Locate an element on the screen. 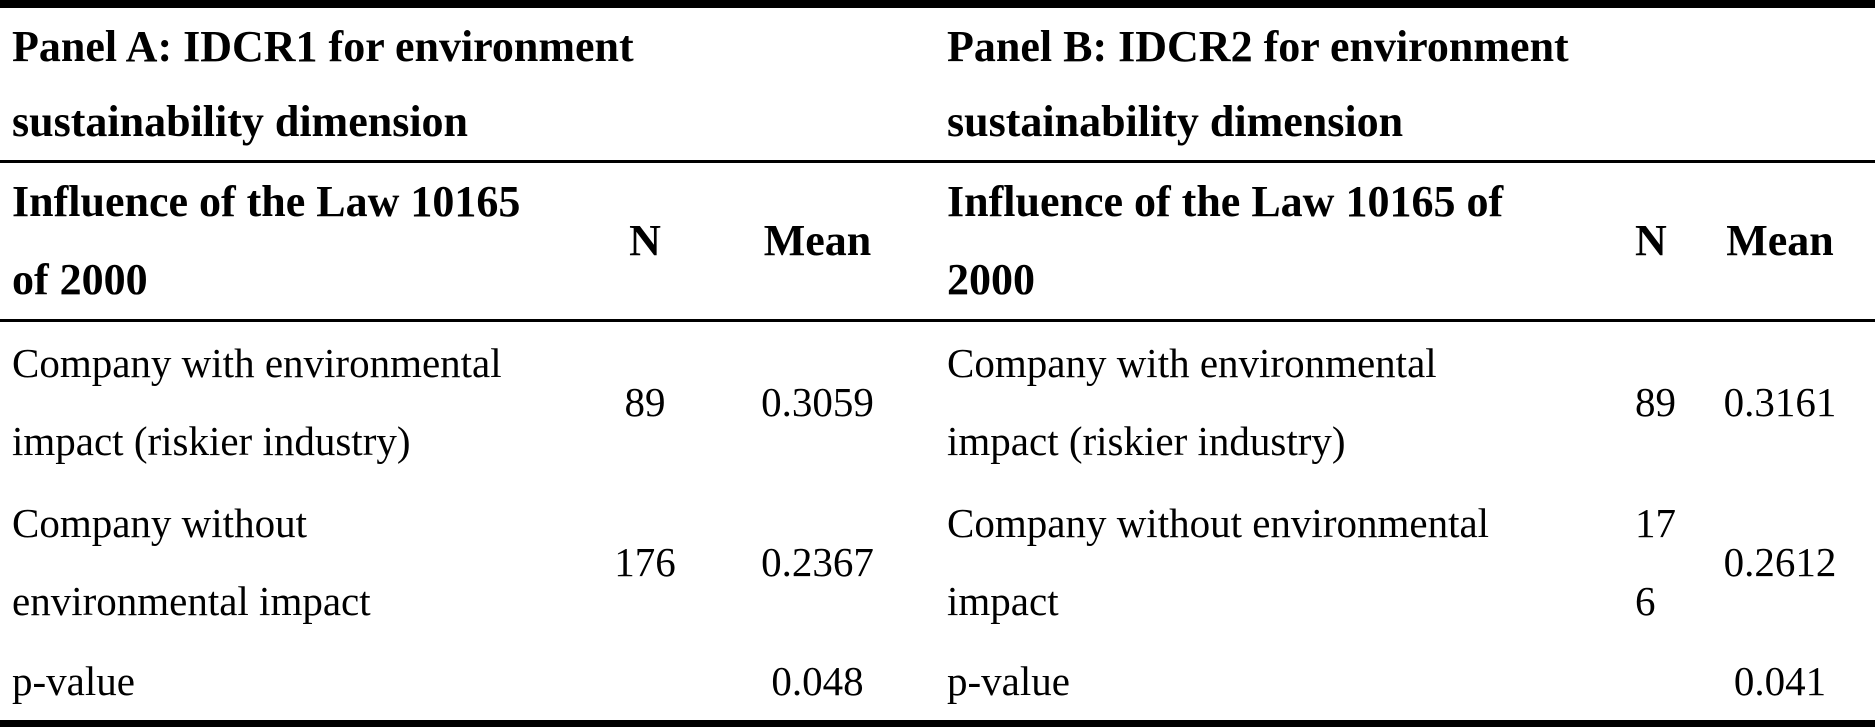 This screenshot has width=1875, height=727. panel-b-pvalue-mean: 0.041 is located at coordinates (1780, 681).